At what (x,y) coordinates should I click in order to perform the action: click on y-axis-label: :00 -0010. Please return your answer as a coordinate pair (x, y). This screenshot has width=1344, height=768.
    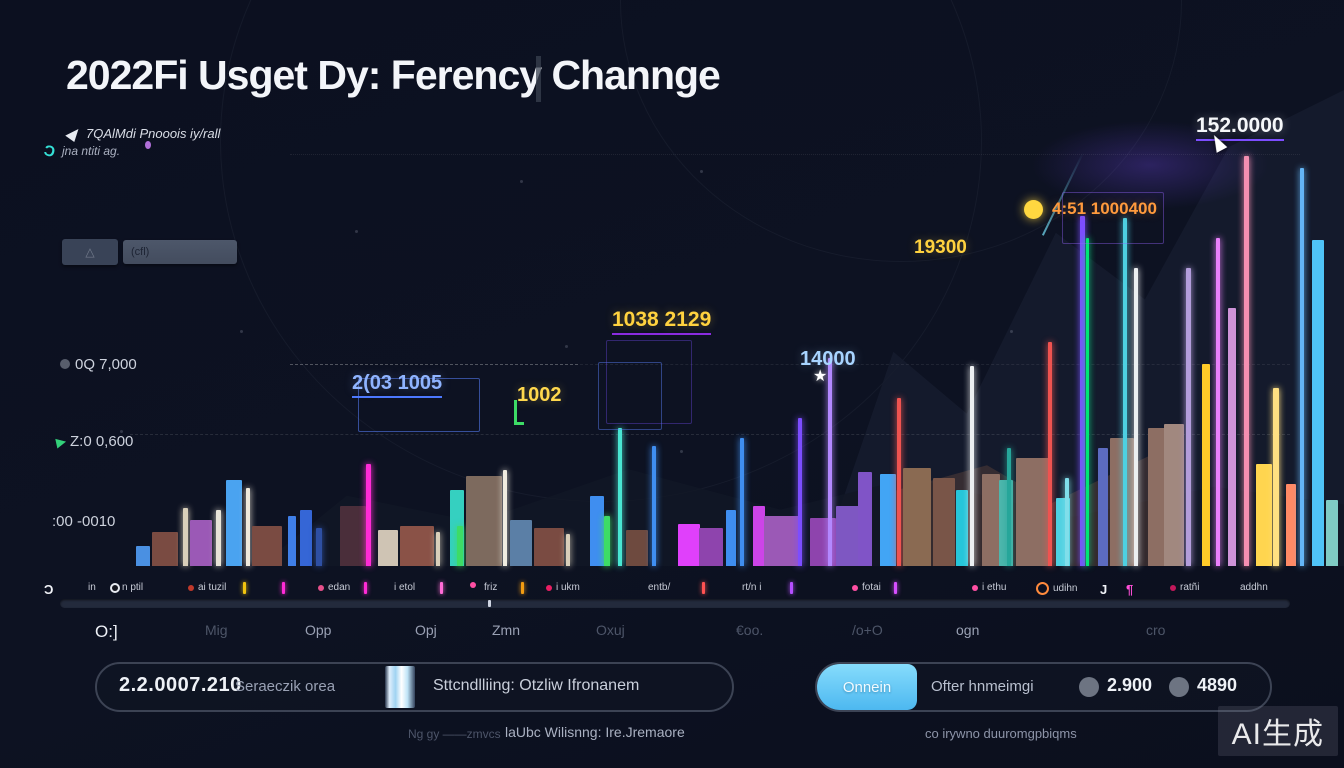
    Looking at the image, I should click on (84, 521).